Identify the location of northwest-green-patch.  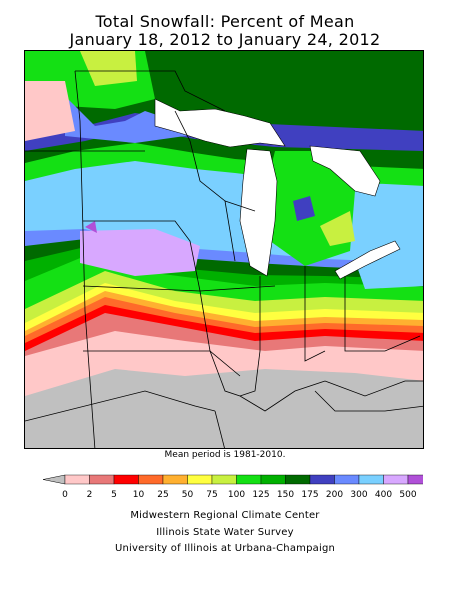
(45, 66).